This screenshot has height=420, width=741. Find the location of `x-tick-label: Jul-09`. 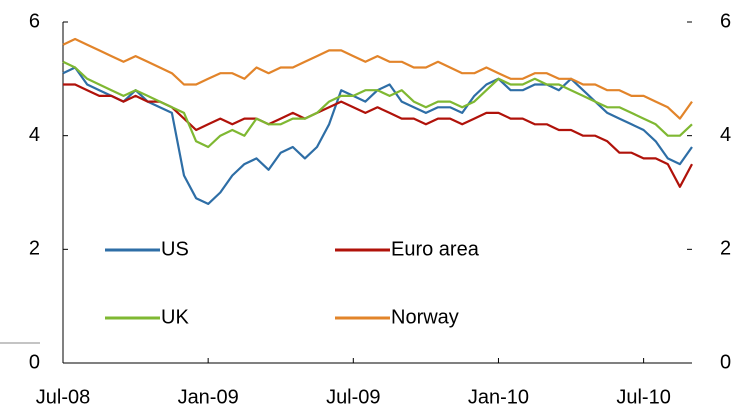

x-tick-label: Jul-09 is located at coordinates (353, 397).